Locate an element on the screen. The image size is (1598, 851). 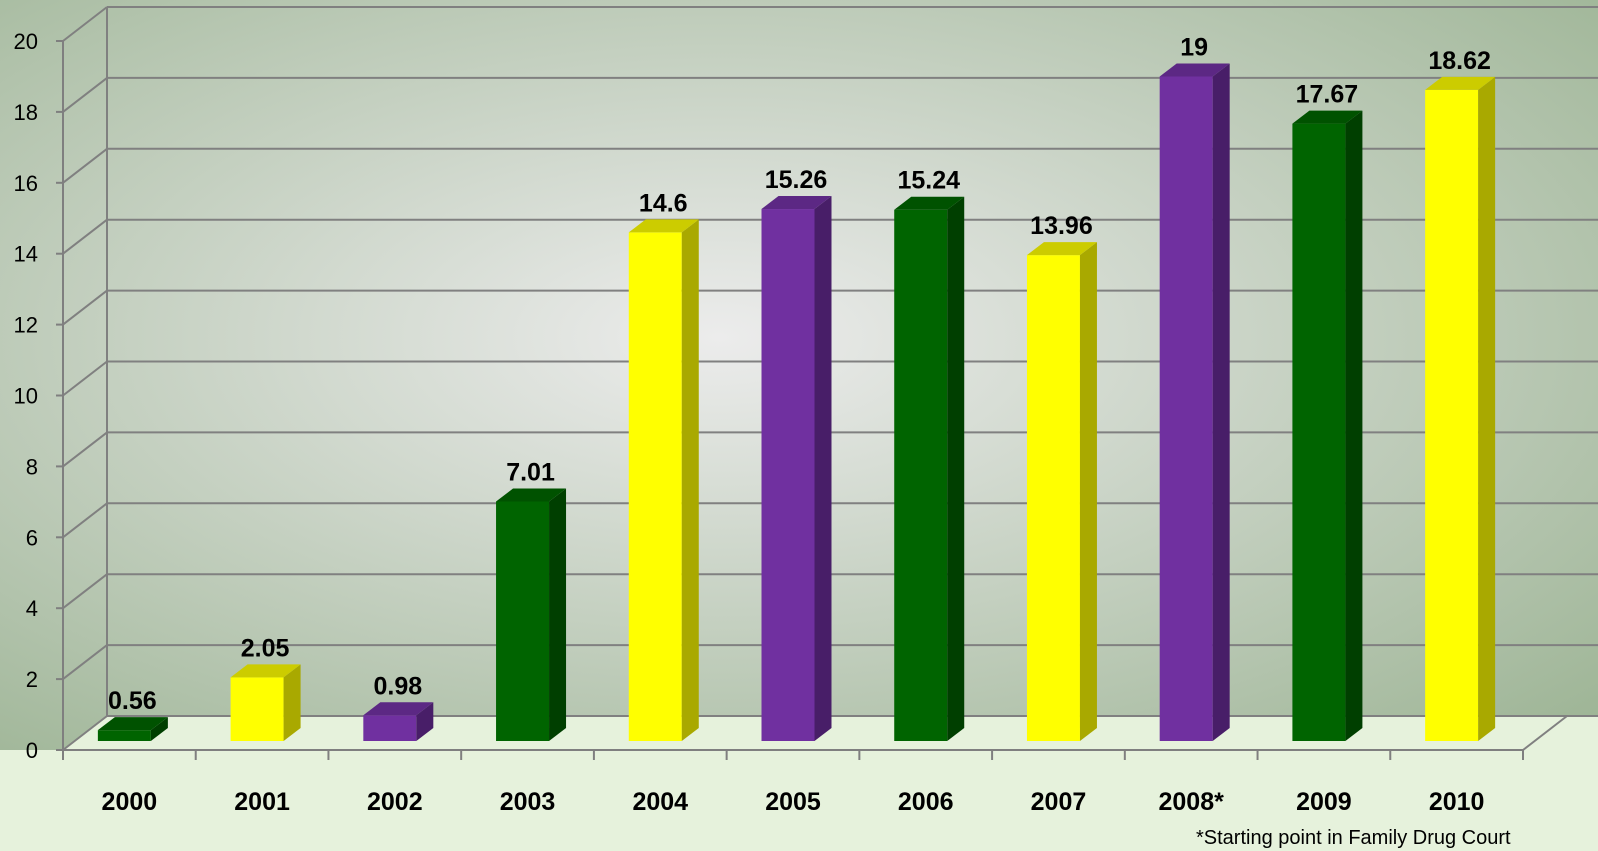
x-tick-label: 2008* is located at coordinates (1192, 802).